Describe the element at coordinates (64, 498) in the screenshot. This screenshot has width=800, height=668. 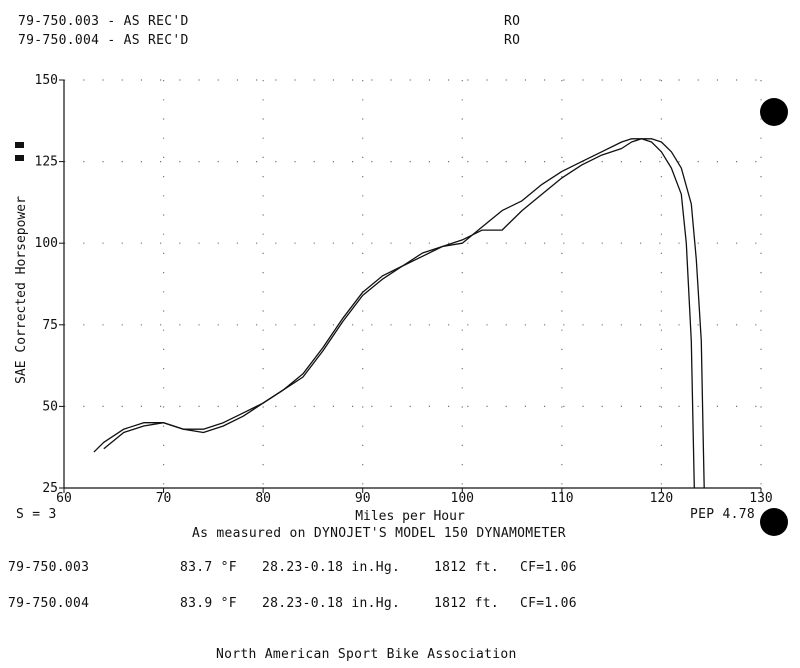
I see `x-tick-label: 60` at that location.